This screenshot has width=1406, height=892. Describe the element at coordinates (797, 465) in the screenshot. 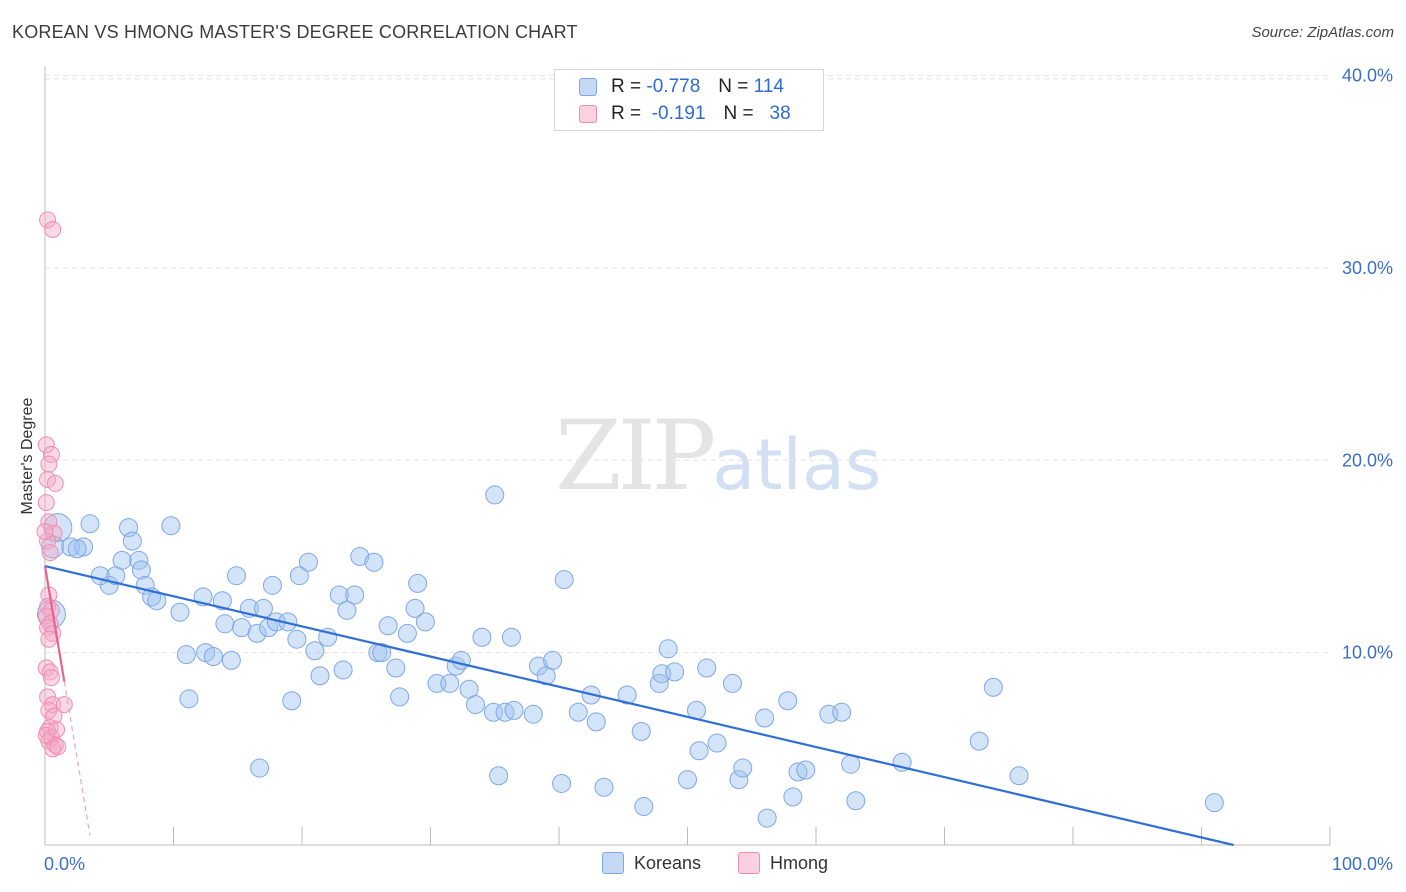

I see `watermark-atlas: atlas` at that location.